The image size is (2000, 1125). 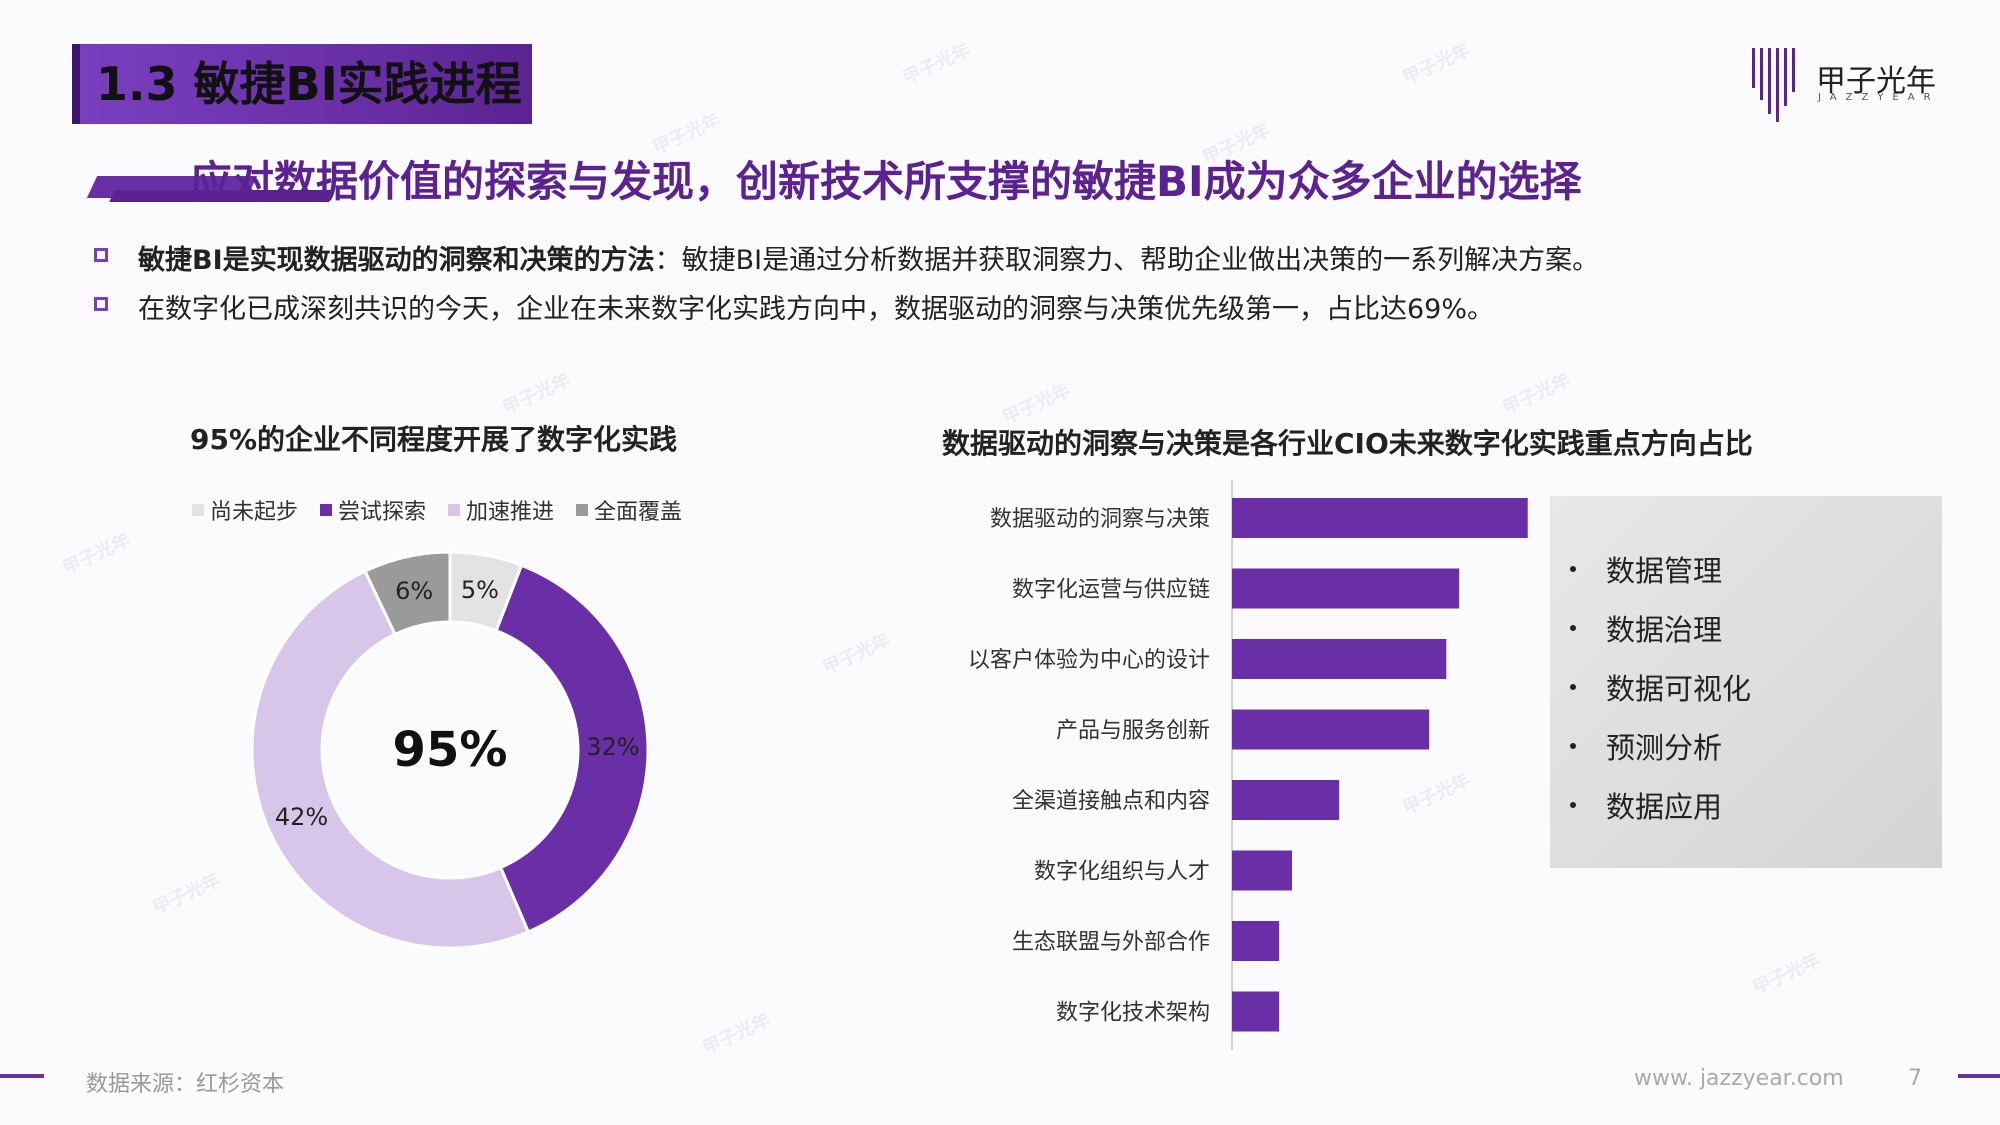 I want to click on legend-label: 尚未起步, so click(x=254, y=512).